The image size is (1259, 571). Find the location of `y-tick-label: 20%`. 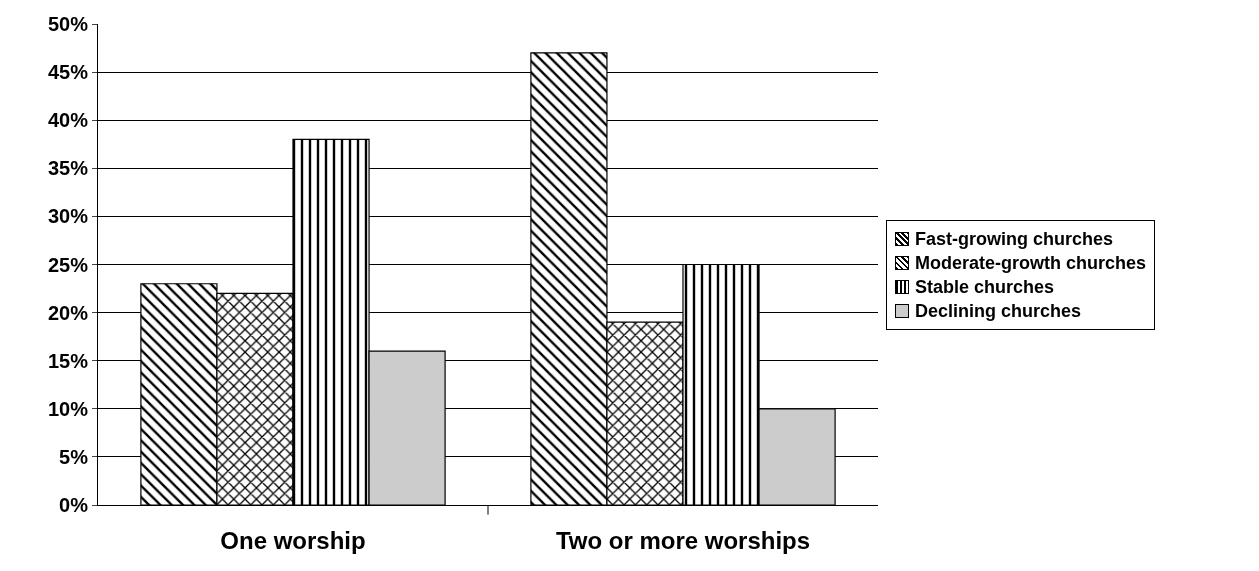

y-tick-label: 20% is located at coordinates (68, 312).